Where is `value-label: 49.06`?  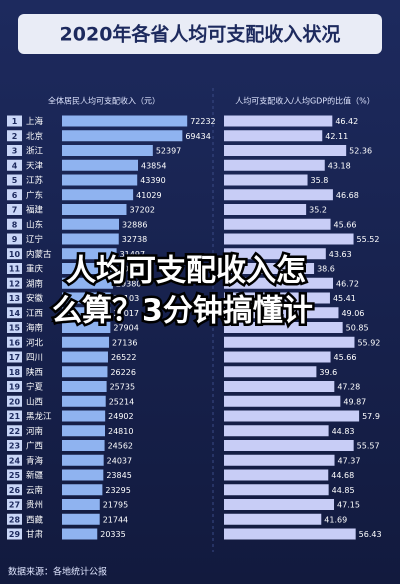
value-label: 49.06 is located at coordinates (352, 313).